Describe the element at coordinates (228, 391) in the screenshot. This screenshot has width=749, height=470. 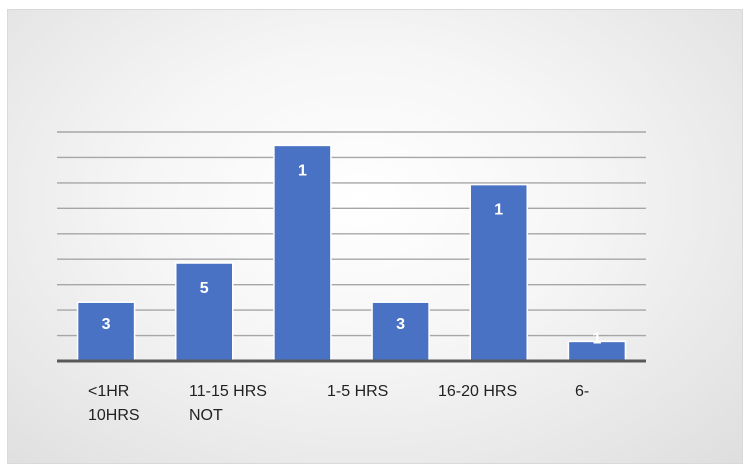
I see `tick-label-11-15hrs: 11-15 HRS` at that location.